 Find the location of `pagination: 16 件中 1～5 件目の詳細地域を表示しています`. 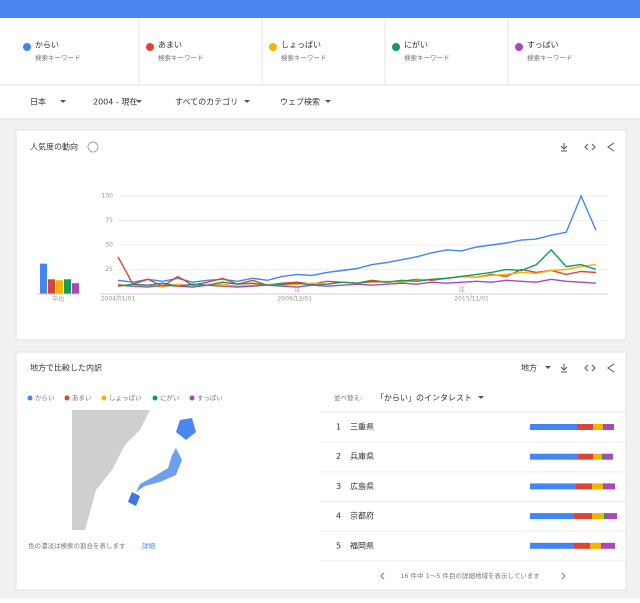

pagination: 16 件中 1～5 件目の詳細地域を表示しています is located at coordinates (470, 575).